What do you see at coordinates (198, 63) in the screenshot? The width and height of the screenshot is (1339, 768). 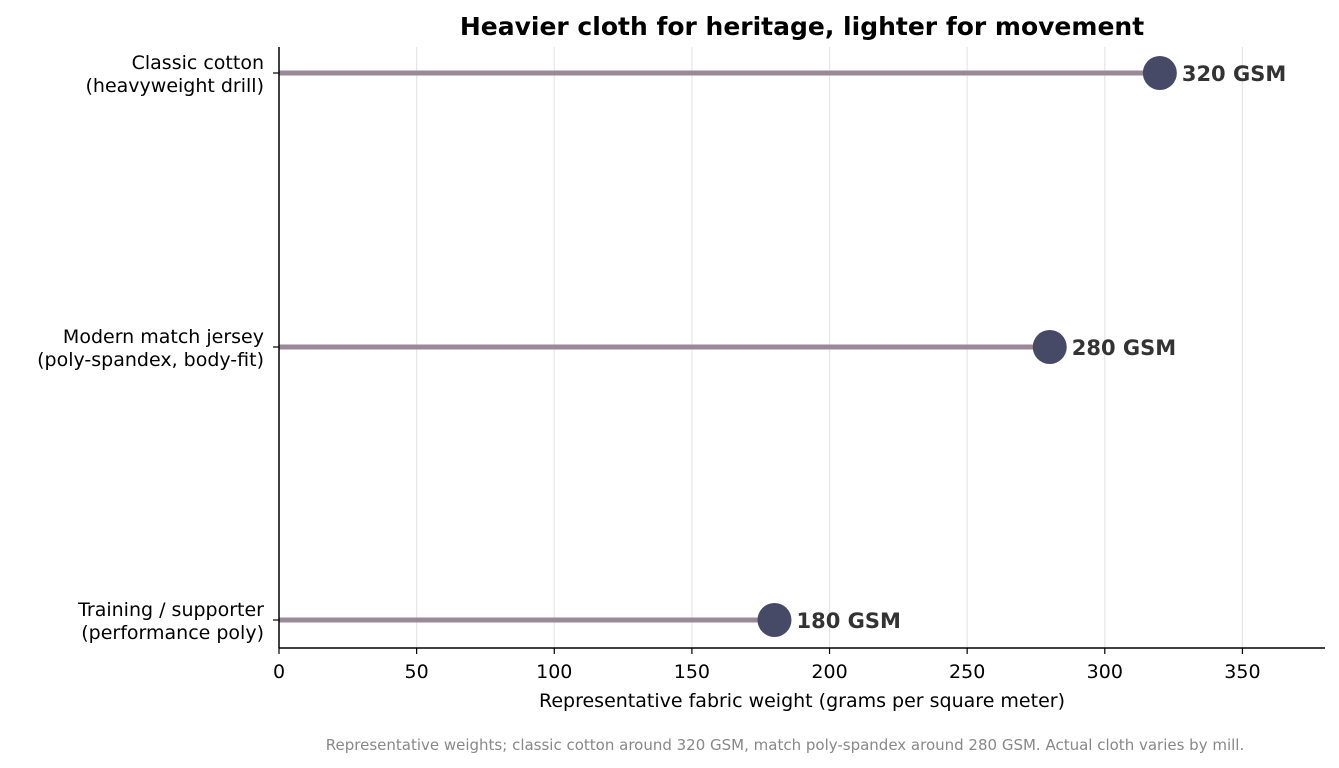 I see `y-tick-label-line: Classic cotton` at bounding box center [198, 63].